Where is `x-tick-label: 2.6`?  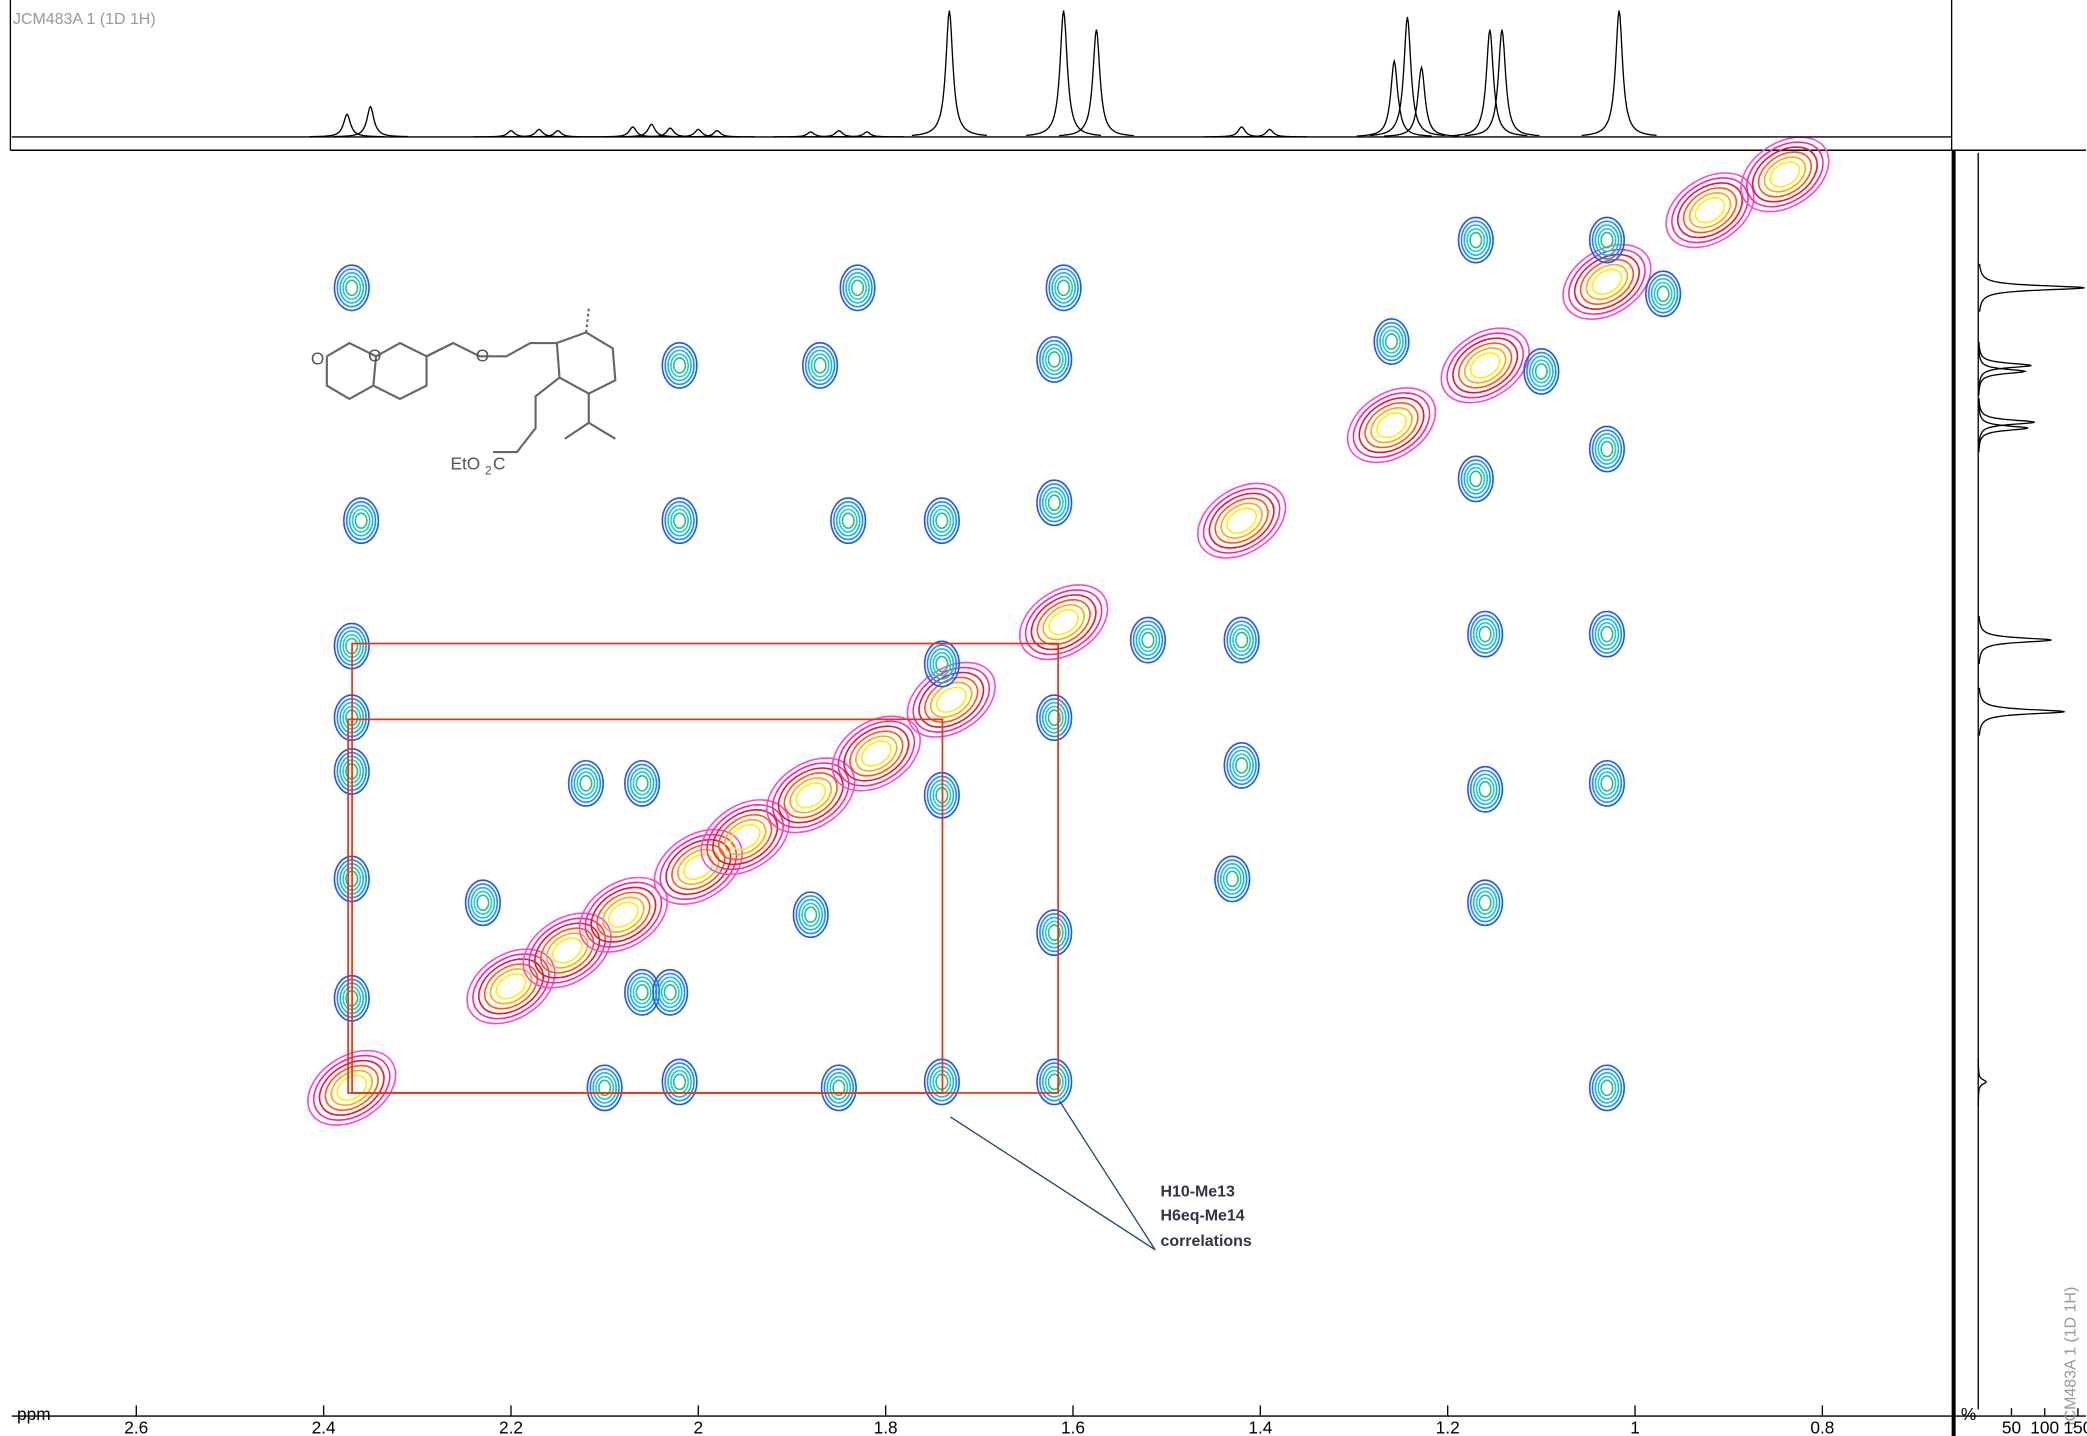
x-tick-label: 2.6 is located at coordinates (136, 1426).